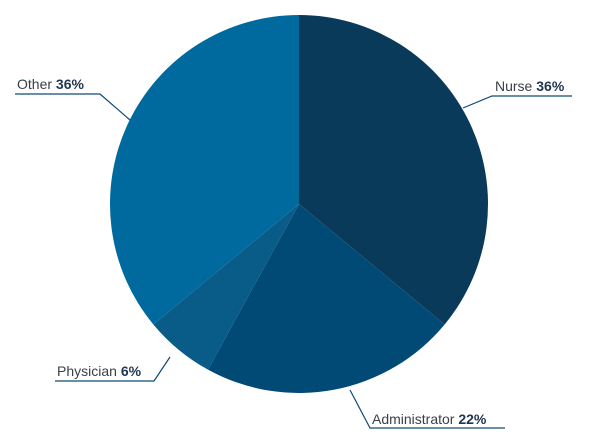  I want to click on slice-value-administrator: 22%, so click(472, 419).